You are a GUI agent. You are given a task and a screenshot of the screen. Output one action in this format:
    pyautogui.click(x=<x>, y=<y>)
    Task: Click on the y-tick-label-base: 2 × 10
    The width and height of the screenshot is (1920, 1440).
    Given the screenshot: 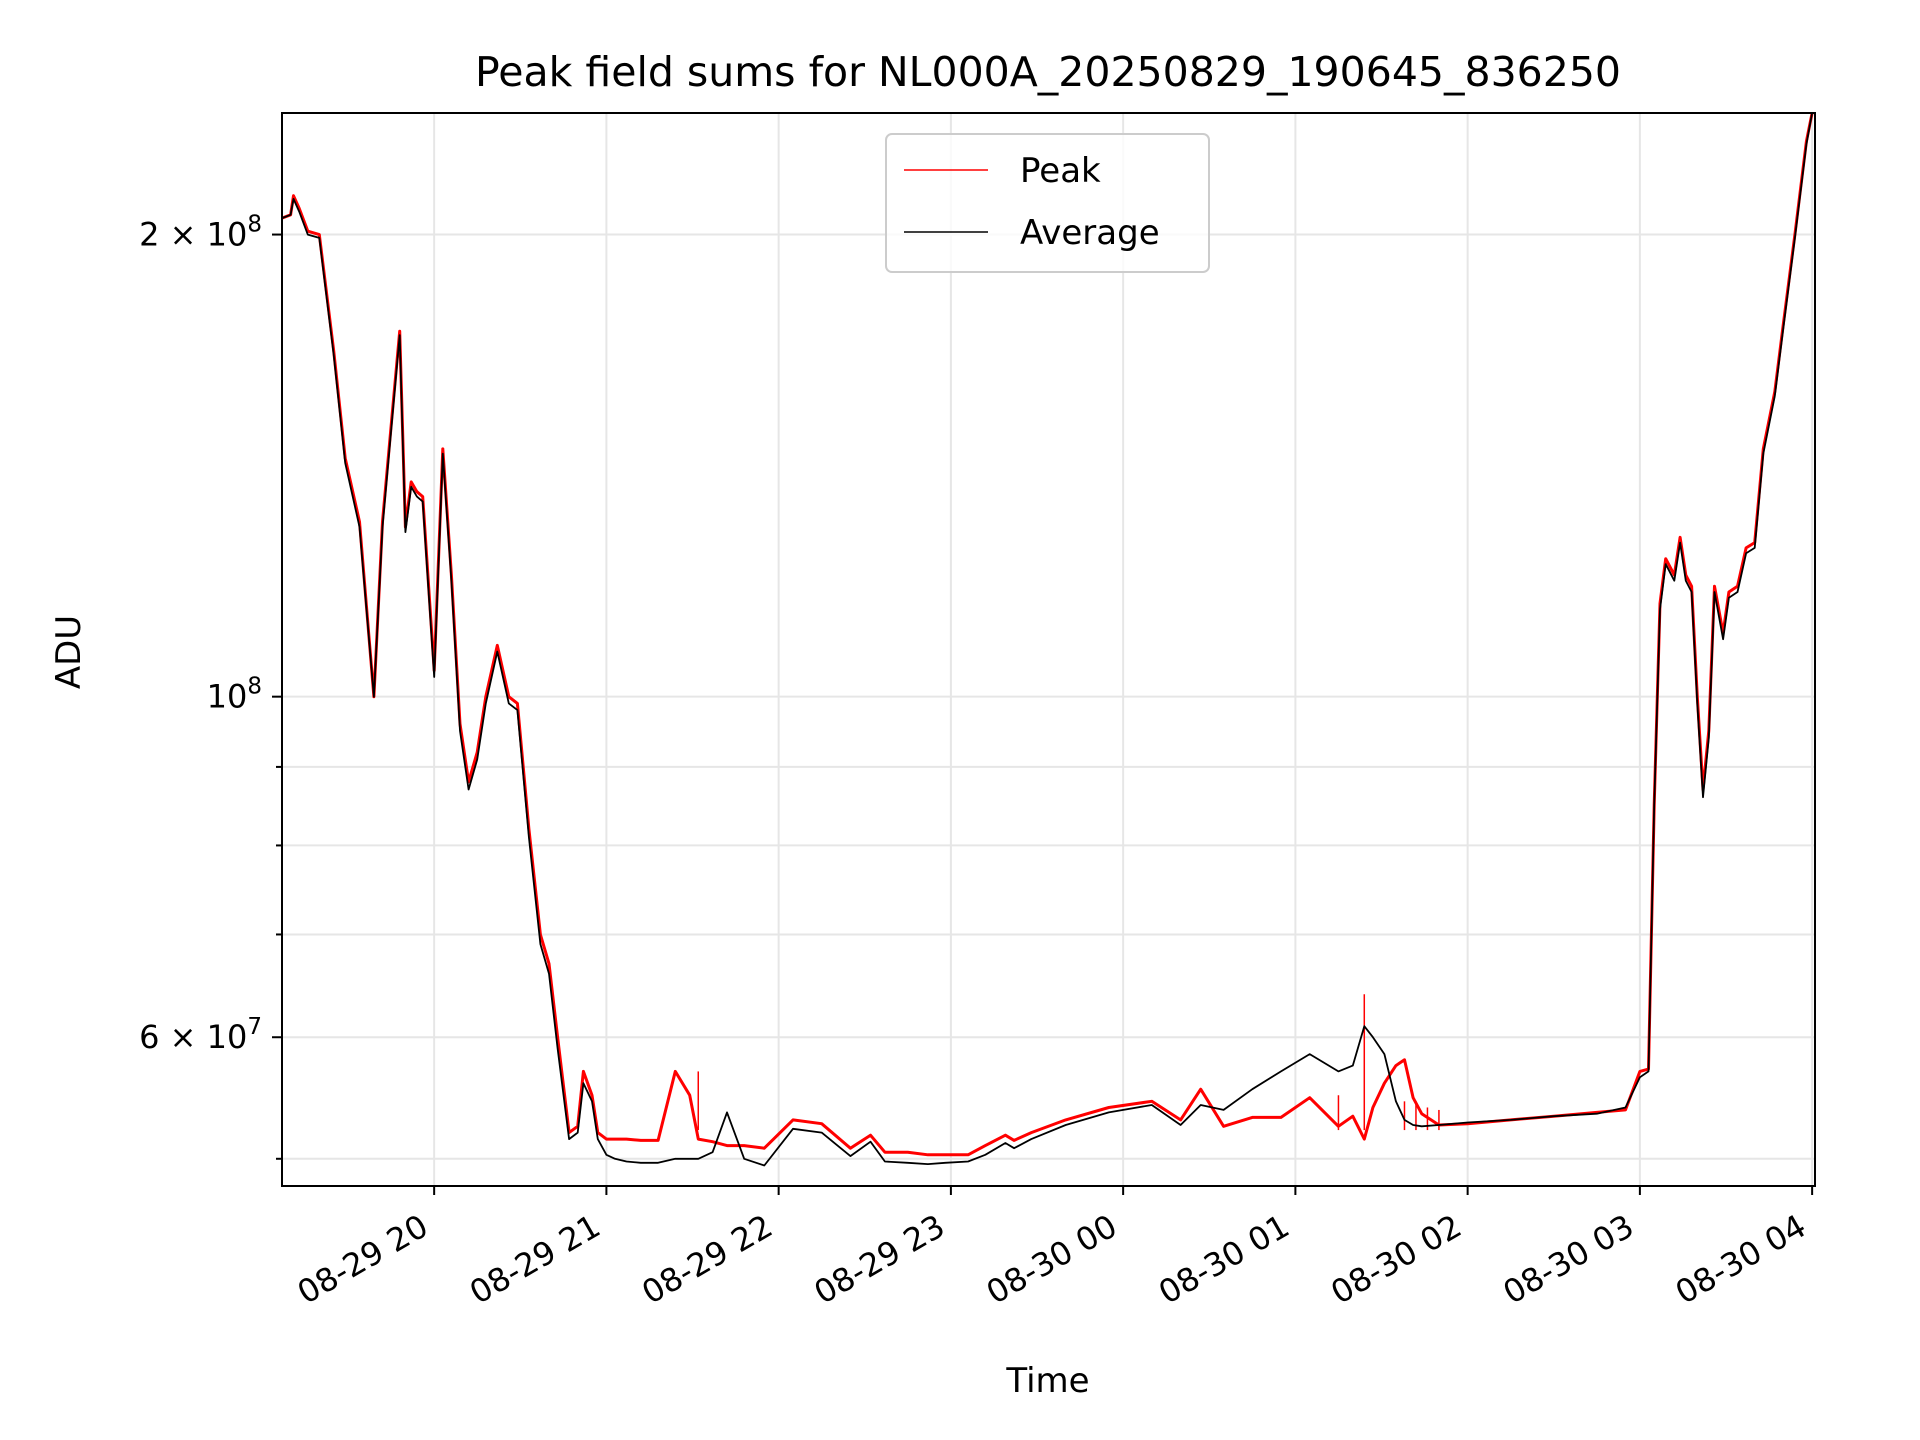 What is the action you would take?
    pyautogui.click(x=193, y=235)
    